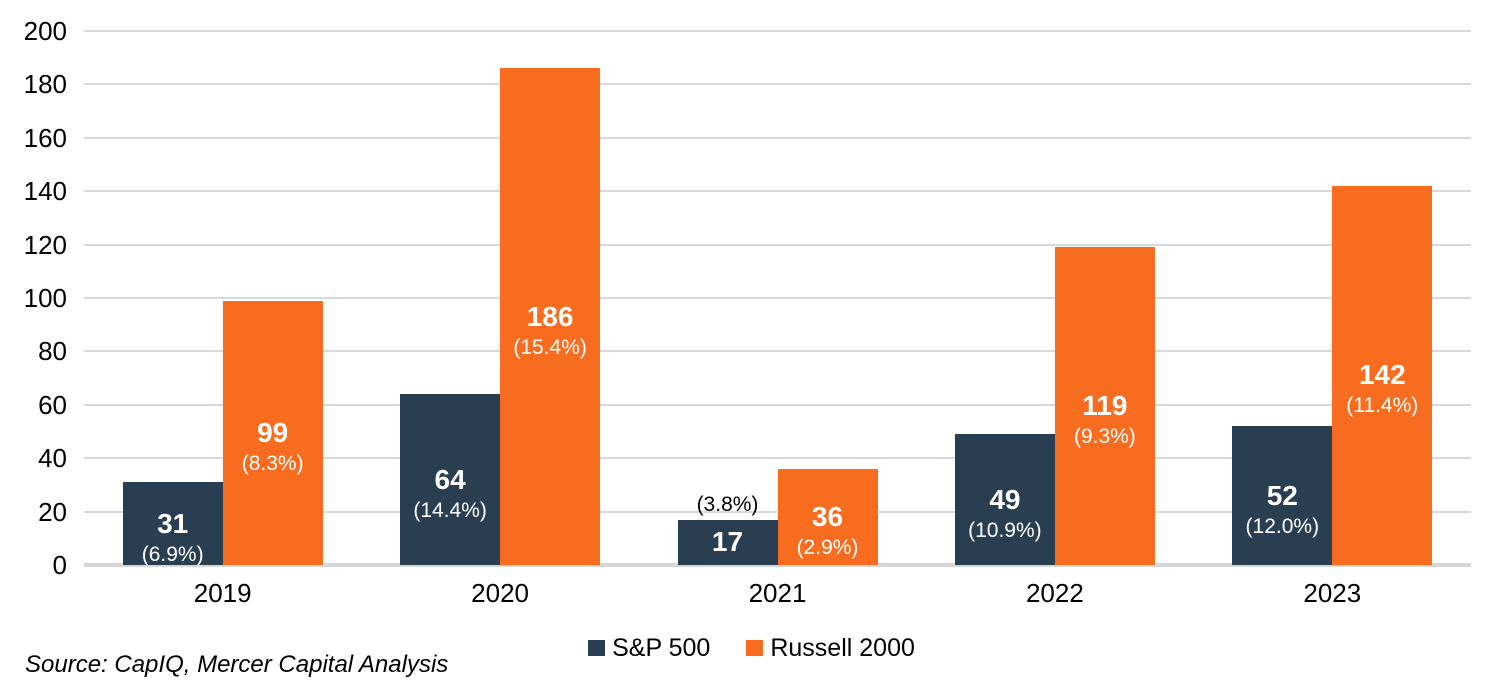 The width and height of the screenshot is (1503, 689). Describe the element at coordinates (777, 593) in the screenshot. I see `x-tick-label-2021: 2021` at that location.